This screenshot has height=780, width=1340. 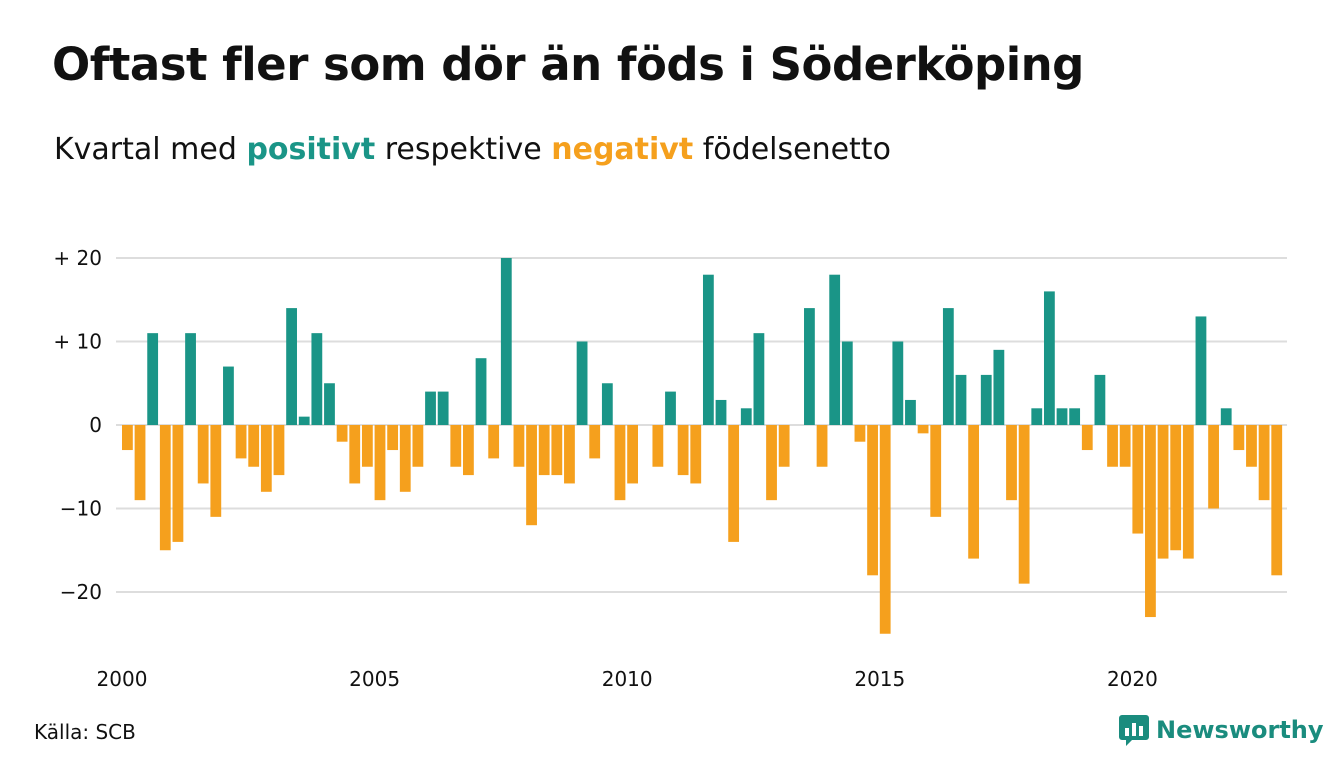 What do you see at coordinates (81, 509) in the screenshot?
I see `y-tick-label: −10` at bounding box center [81, 509].